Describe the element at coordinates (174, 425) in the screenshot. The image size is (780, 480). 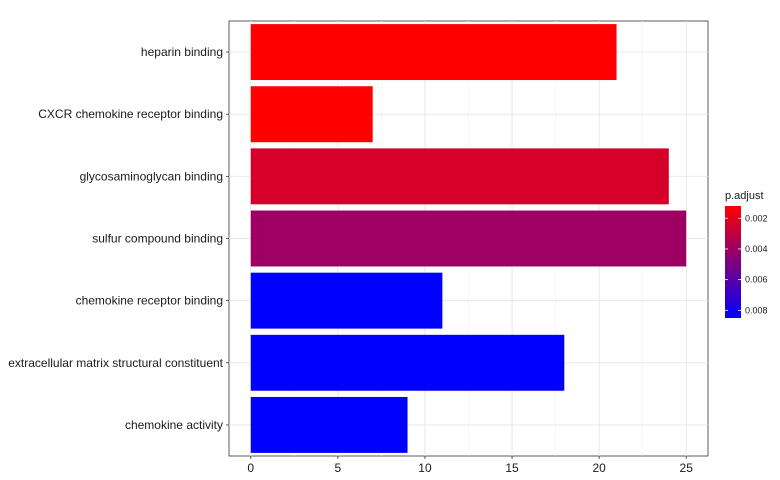
I see `y-tick-label: chemokine activity` at that location.